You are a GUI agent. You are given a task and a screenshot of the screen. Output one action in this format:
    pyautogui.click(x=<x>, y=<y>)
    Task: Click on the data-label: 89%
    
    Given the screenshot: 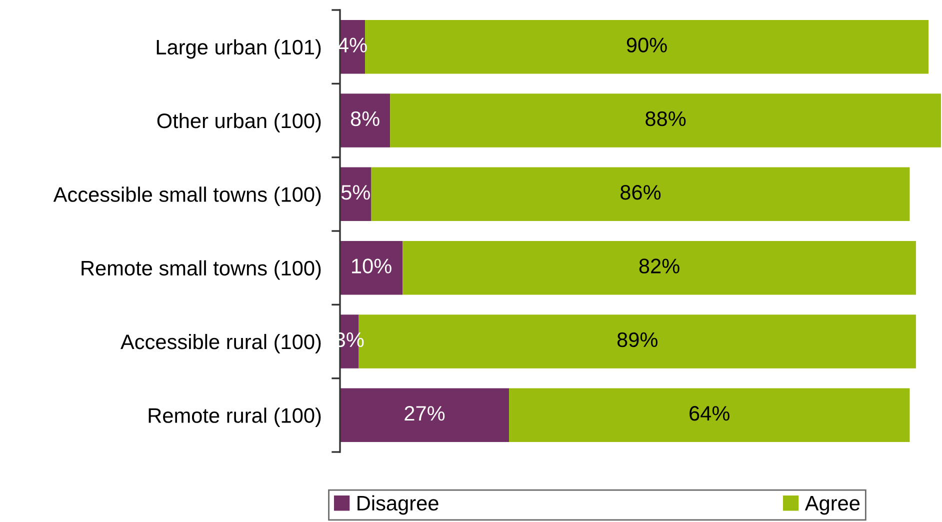 What is the action you would take?
    pyautogui.click(x=637, y=340)
    